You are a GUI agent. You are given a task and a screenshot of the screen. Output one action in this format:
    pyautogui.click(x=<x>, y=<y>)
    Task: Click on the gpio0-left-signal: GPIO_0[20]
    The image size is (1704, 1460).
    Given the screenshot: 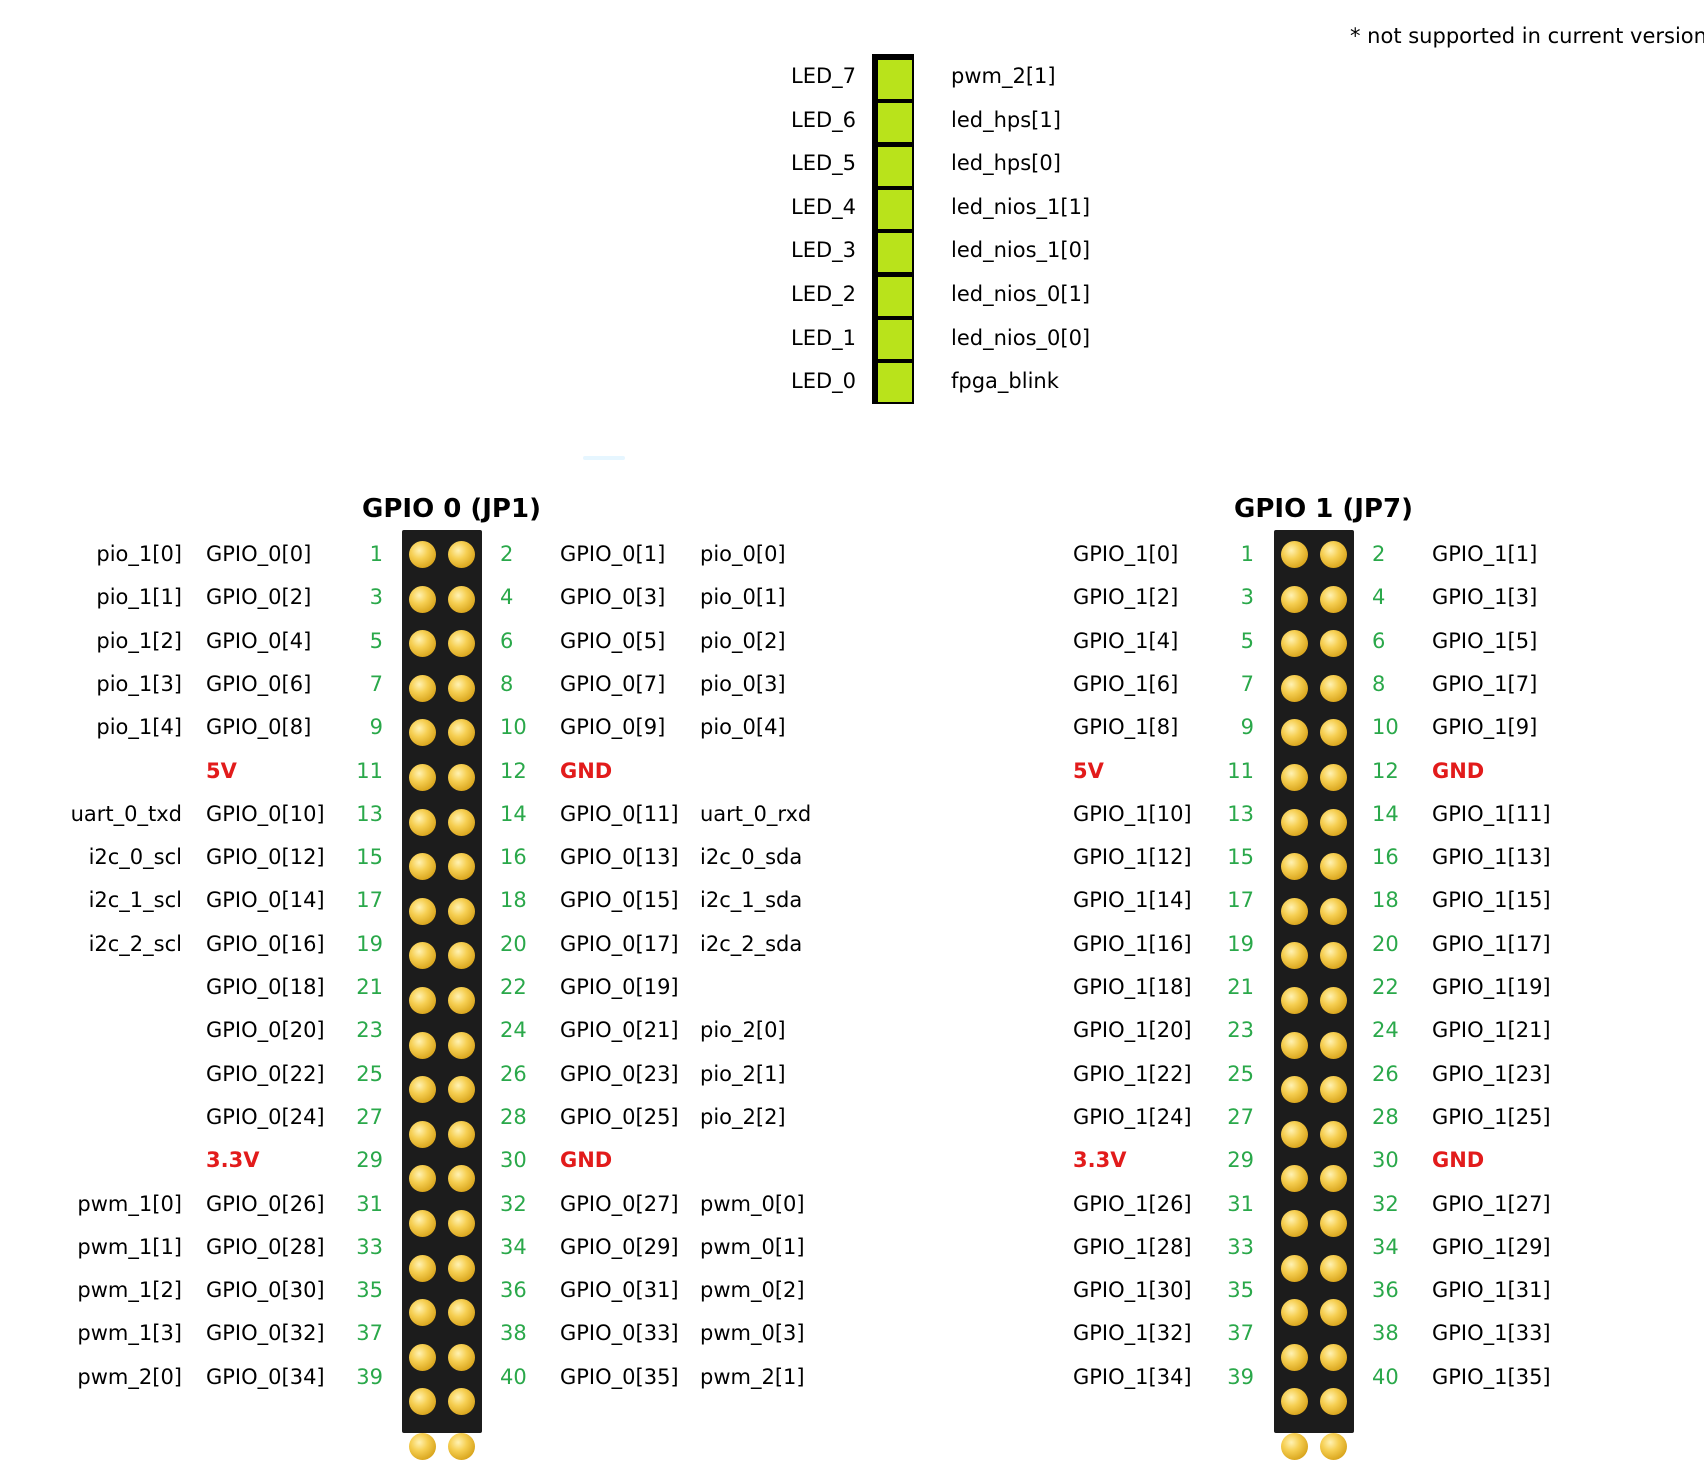 What is the action you would take?
    pyautogui.click(x=265, y=1030)
    